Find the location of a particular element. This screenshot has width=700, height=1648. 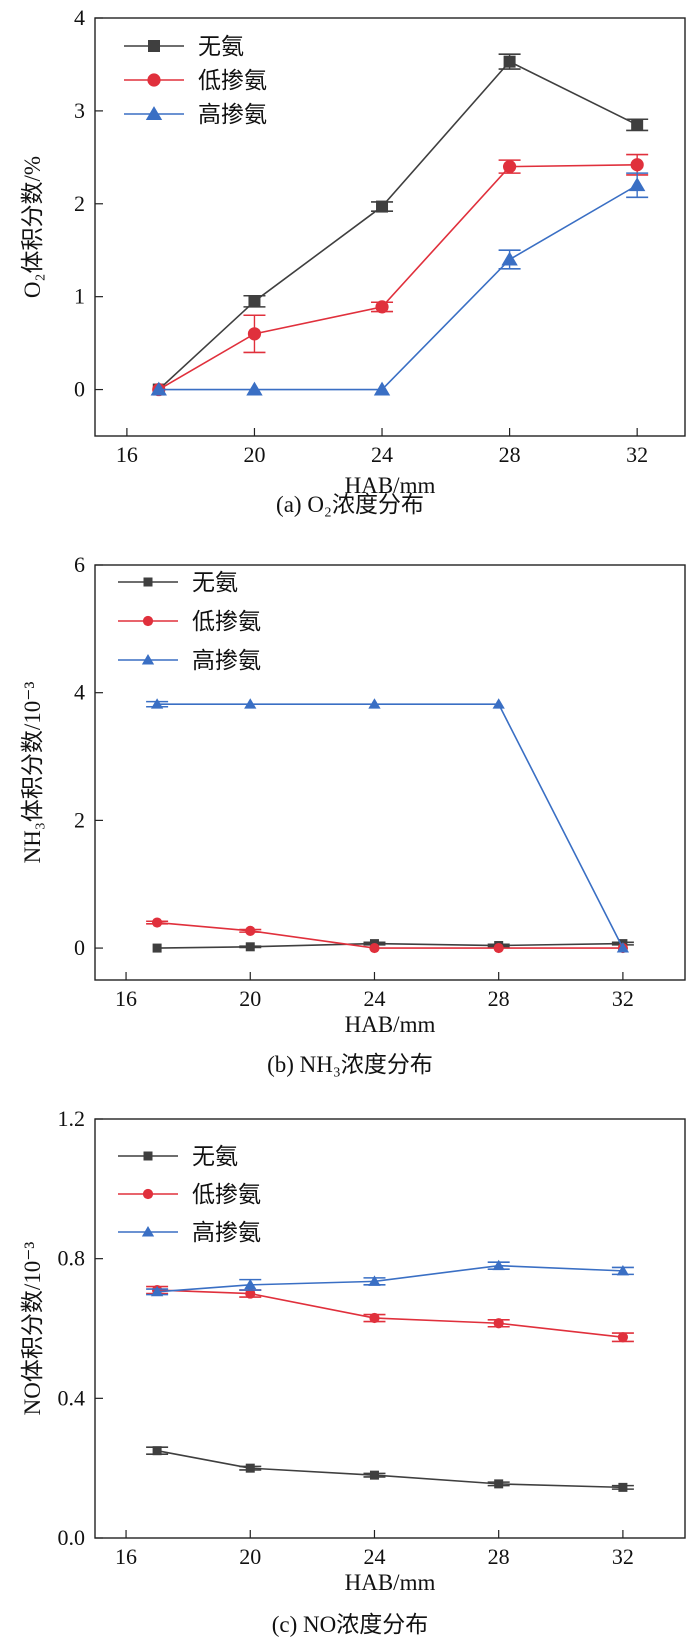

chart-caption: (c) NO浓度分布 is located at coordinates (350, 1624).